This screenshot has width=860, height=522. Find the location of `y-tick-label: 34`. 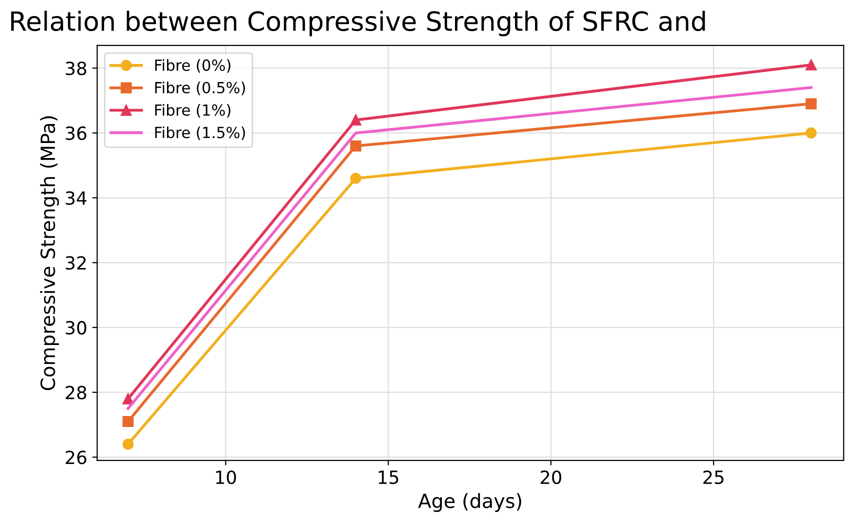

y-tick-label: 34 is located at coordinates (76, 198).